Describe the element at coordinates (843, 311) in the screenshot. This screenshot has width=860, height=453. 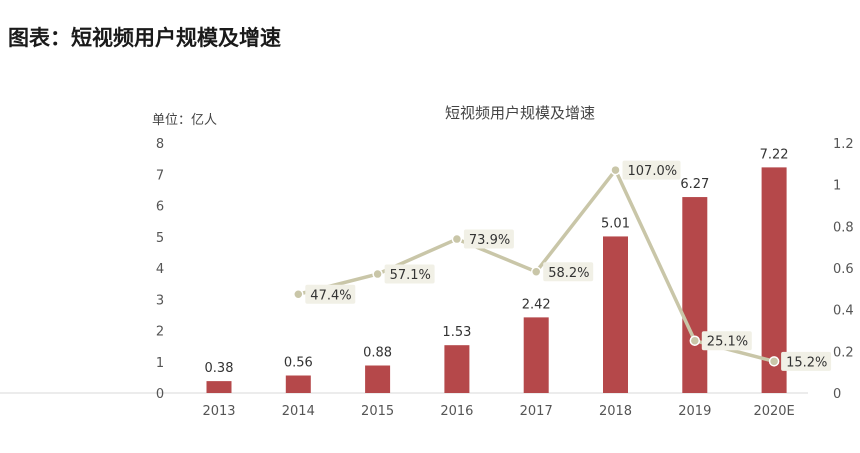
I see `y-right-tick-label: 0.4` at that location.